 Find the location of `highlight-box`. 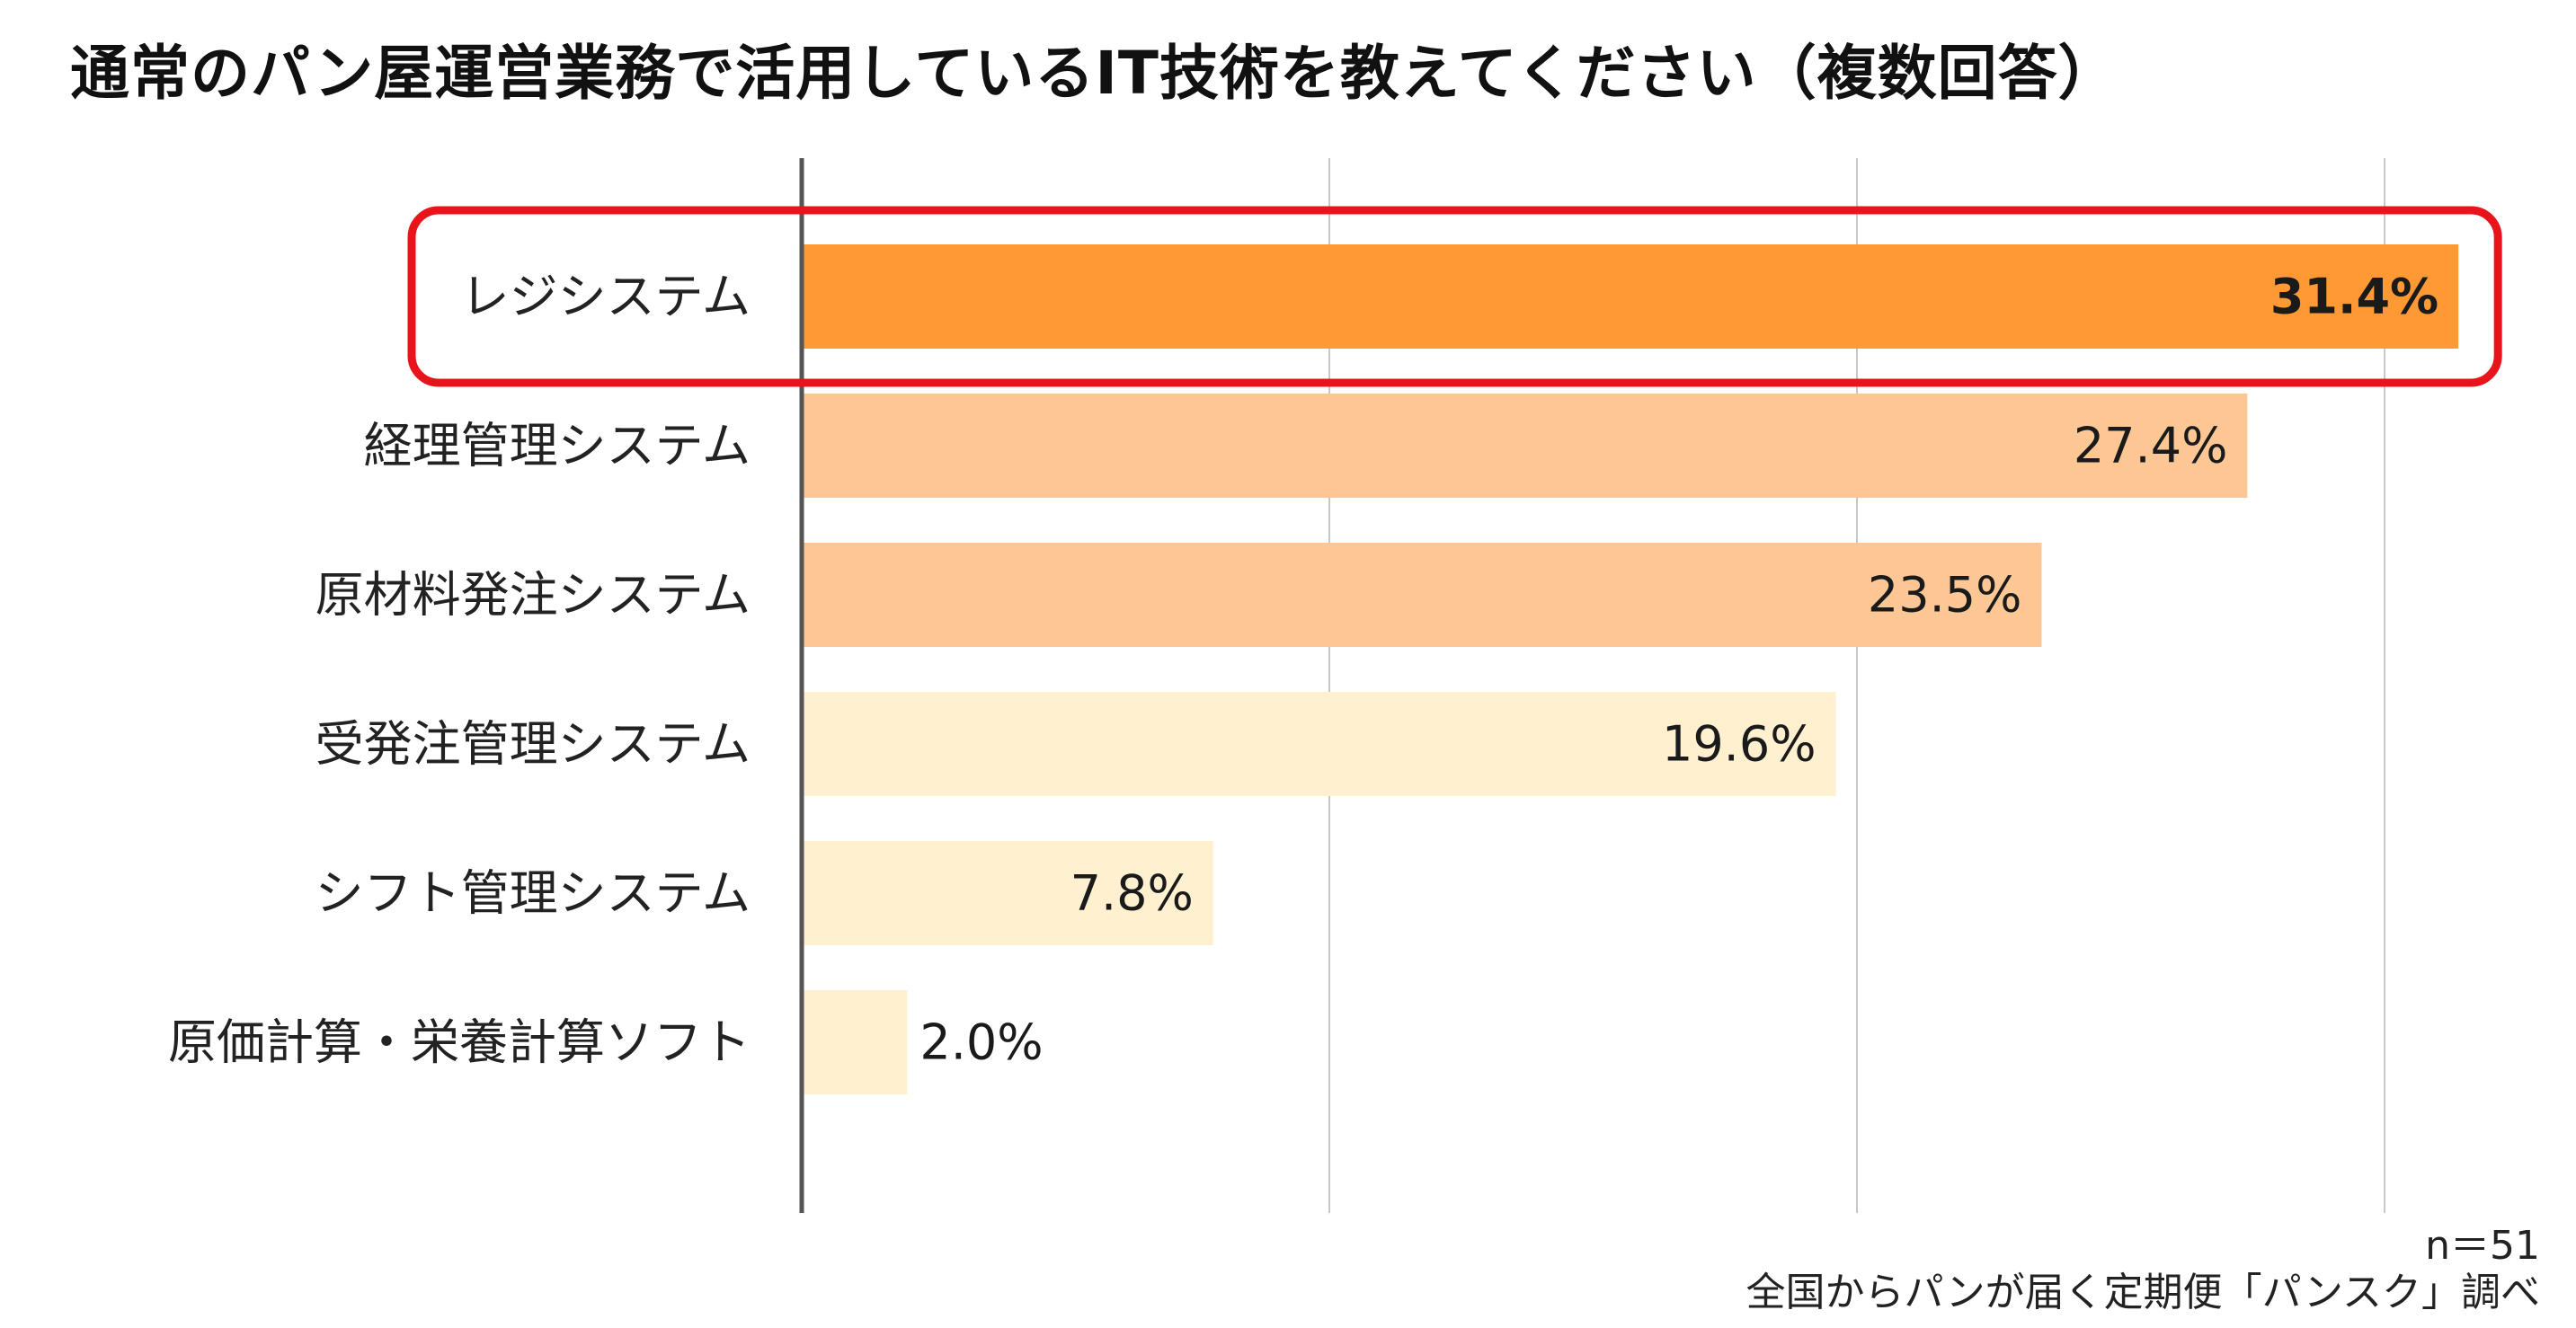

highlight-box is located at coordinates (1454, 296).